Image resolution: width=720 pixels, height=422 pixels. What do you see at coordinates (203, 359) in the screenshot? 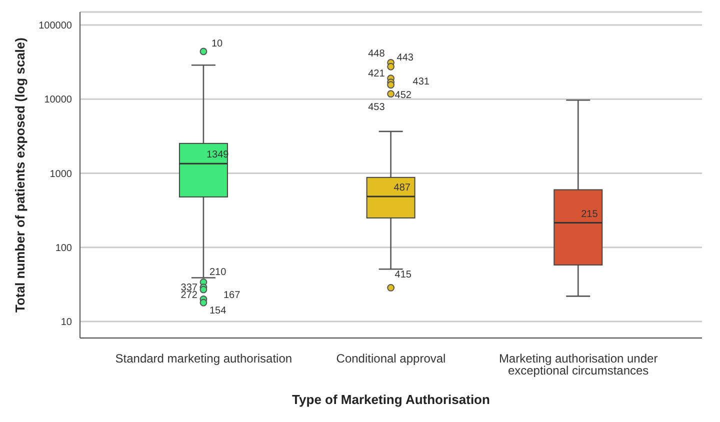
I see `x-tick-label: Standard marketing authorisation` at bounding box center [203, 359].